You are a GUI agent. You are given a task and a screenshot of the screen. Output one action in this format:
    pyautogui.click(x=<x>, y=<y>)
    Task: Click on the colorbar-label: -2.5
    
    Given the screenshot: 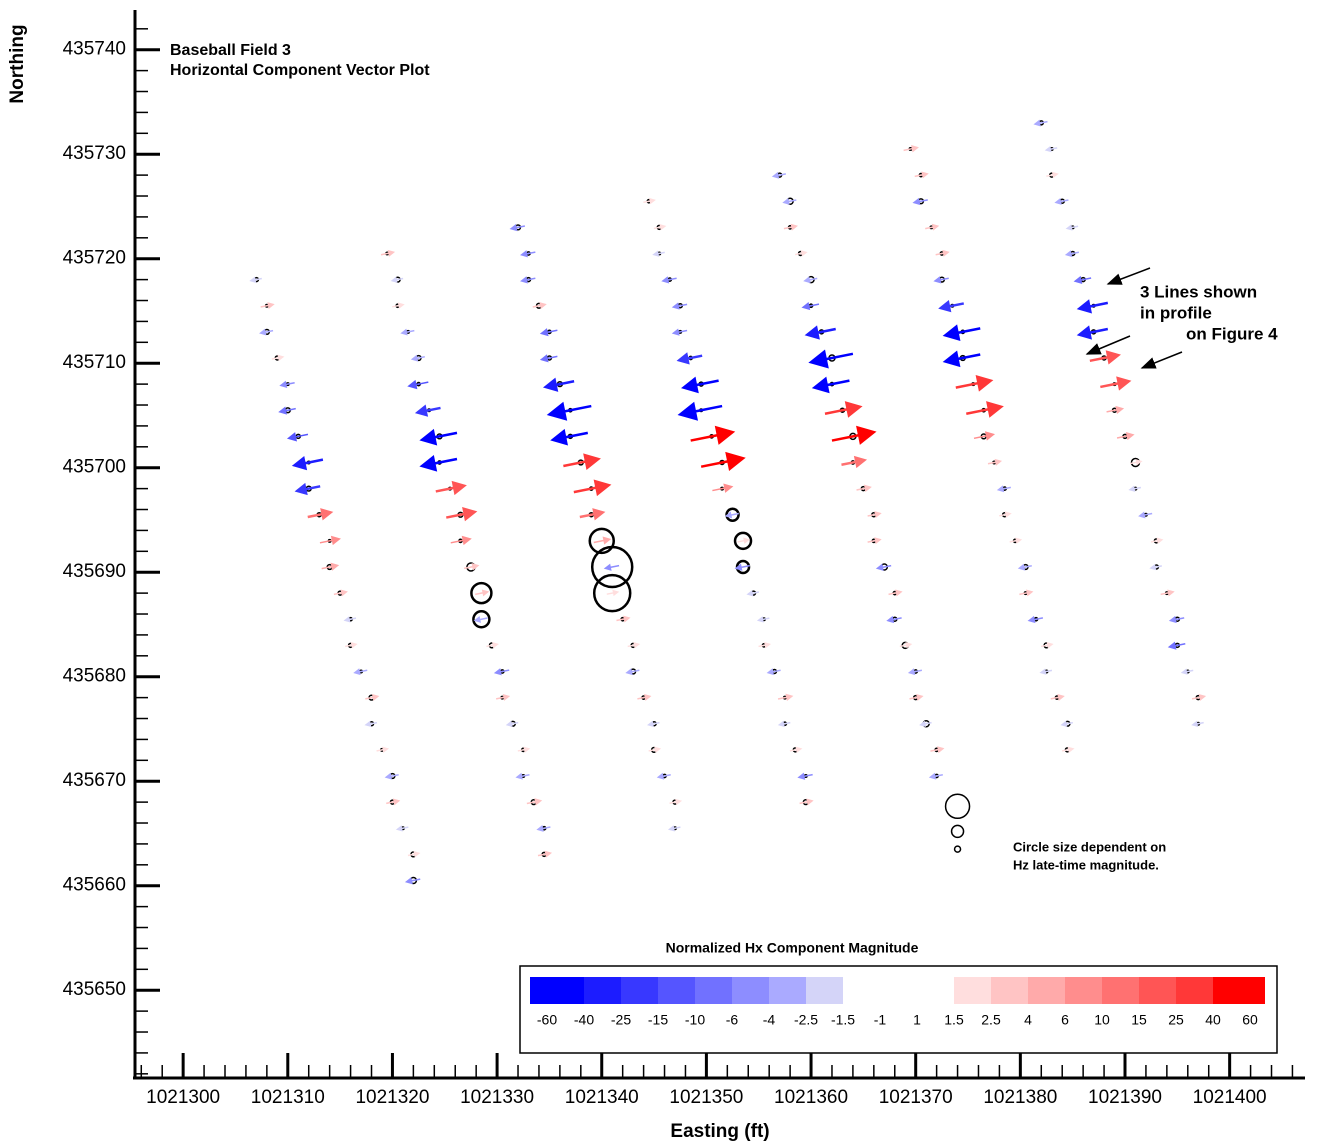 What is the action you would take?
    pyautogui.click(x=806, y=1020)
    